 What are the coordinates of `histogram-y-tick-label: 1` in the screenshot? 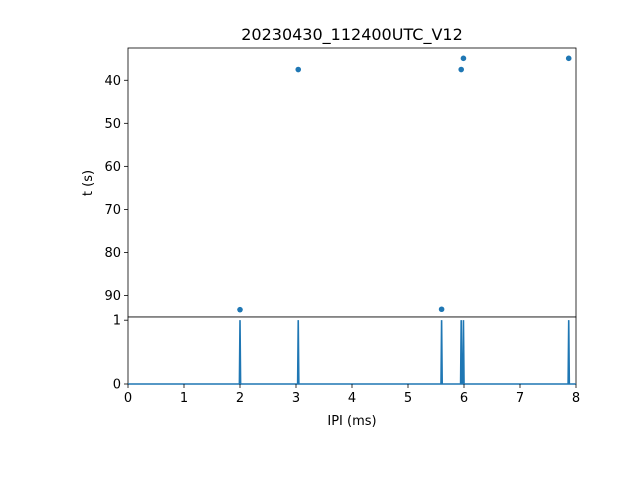 It's located at (117, 321).